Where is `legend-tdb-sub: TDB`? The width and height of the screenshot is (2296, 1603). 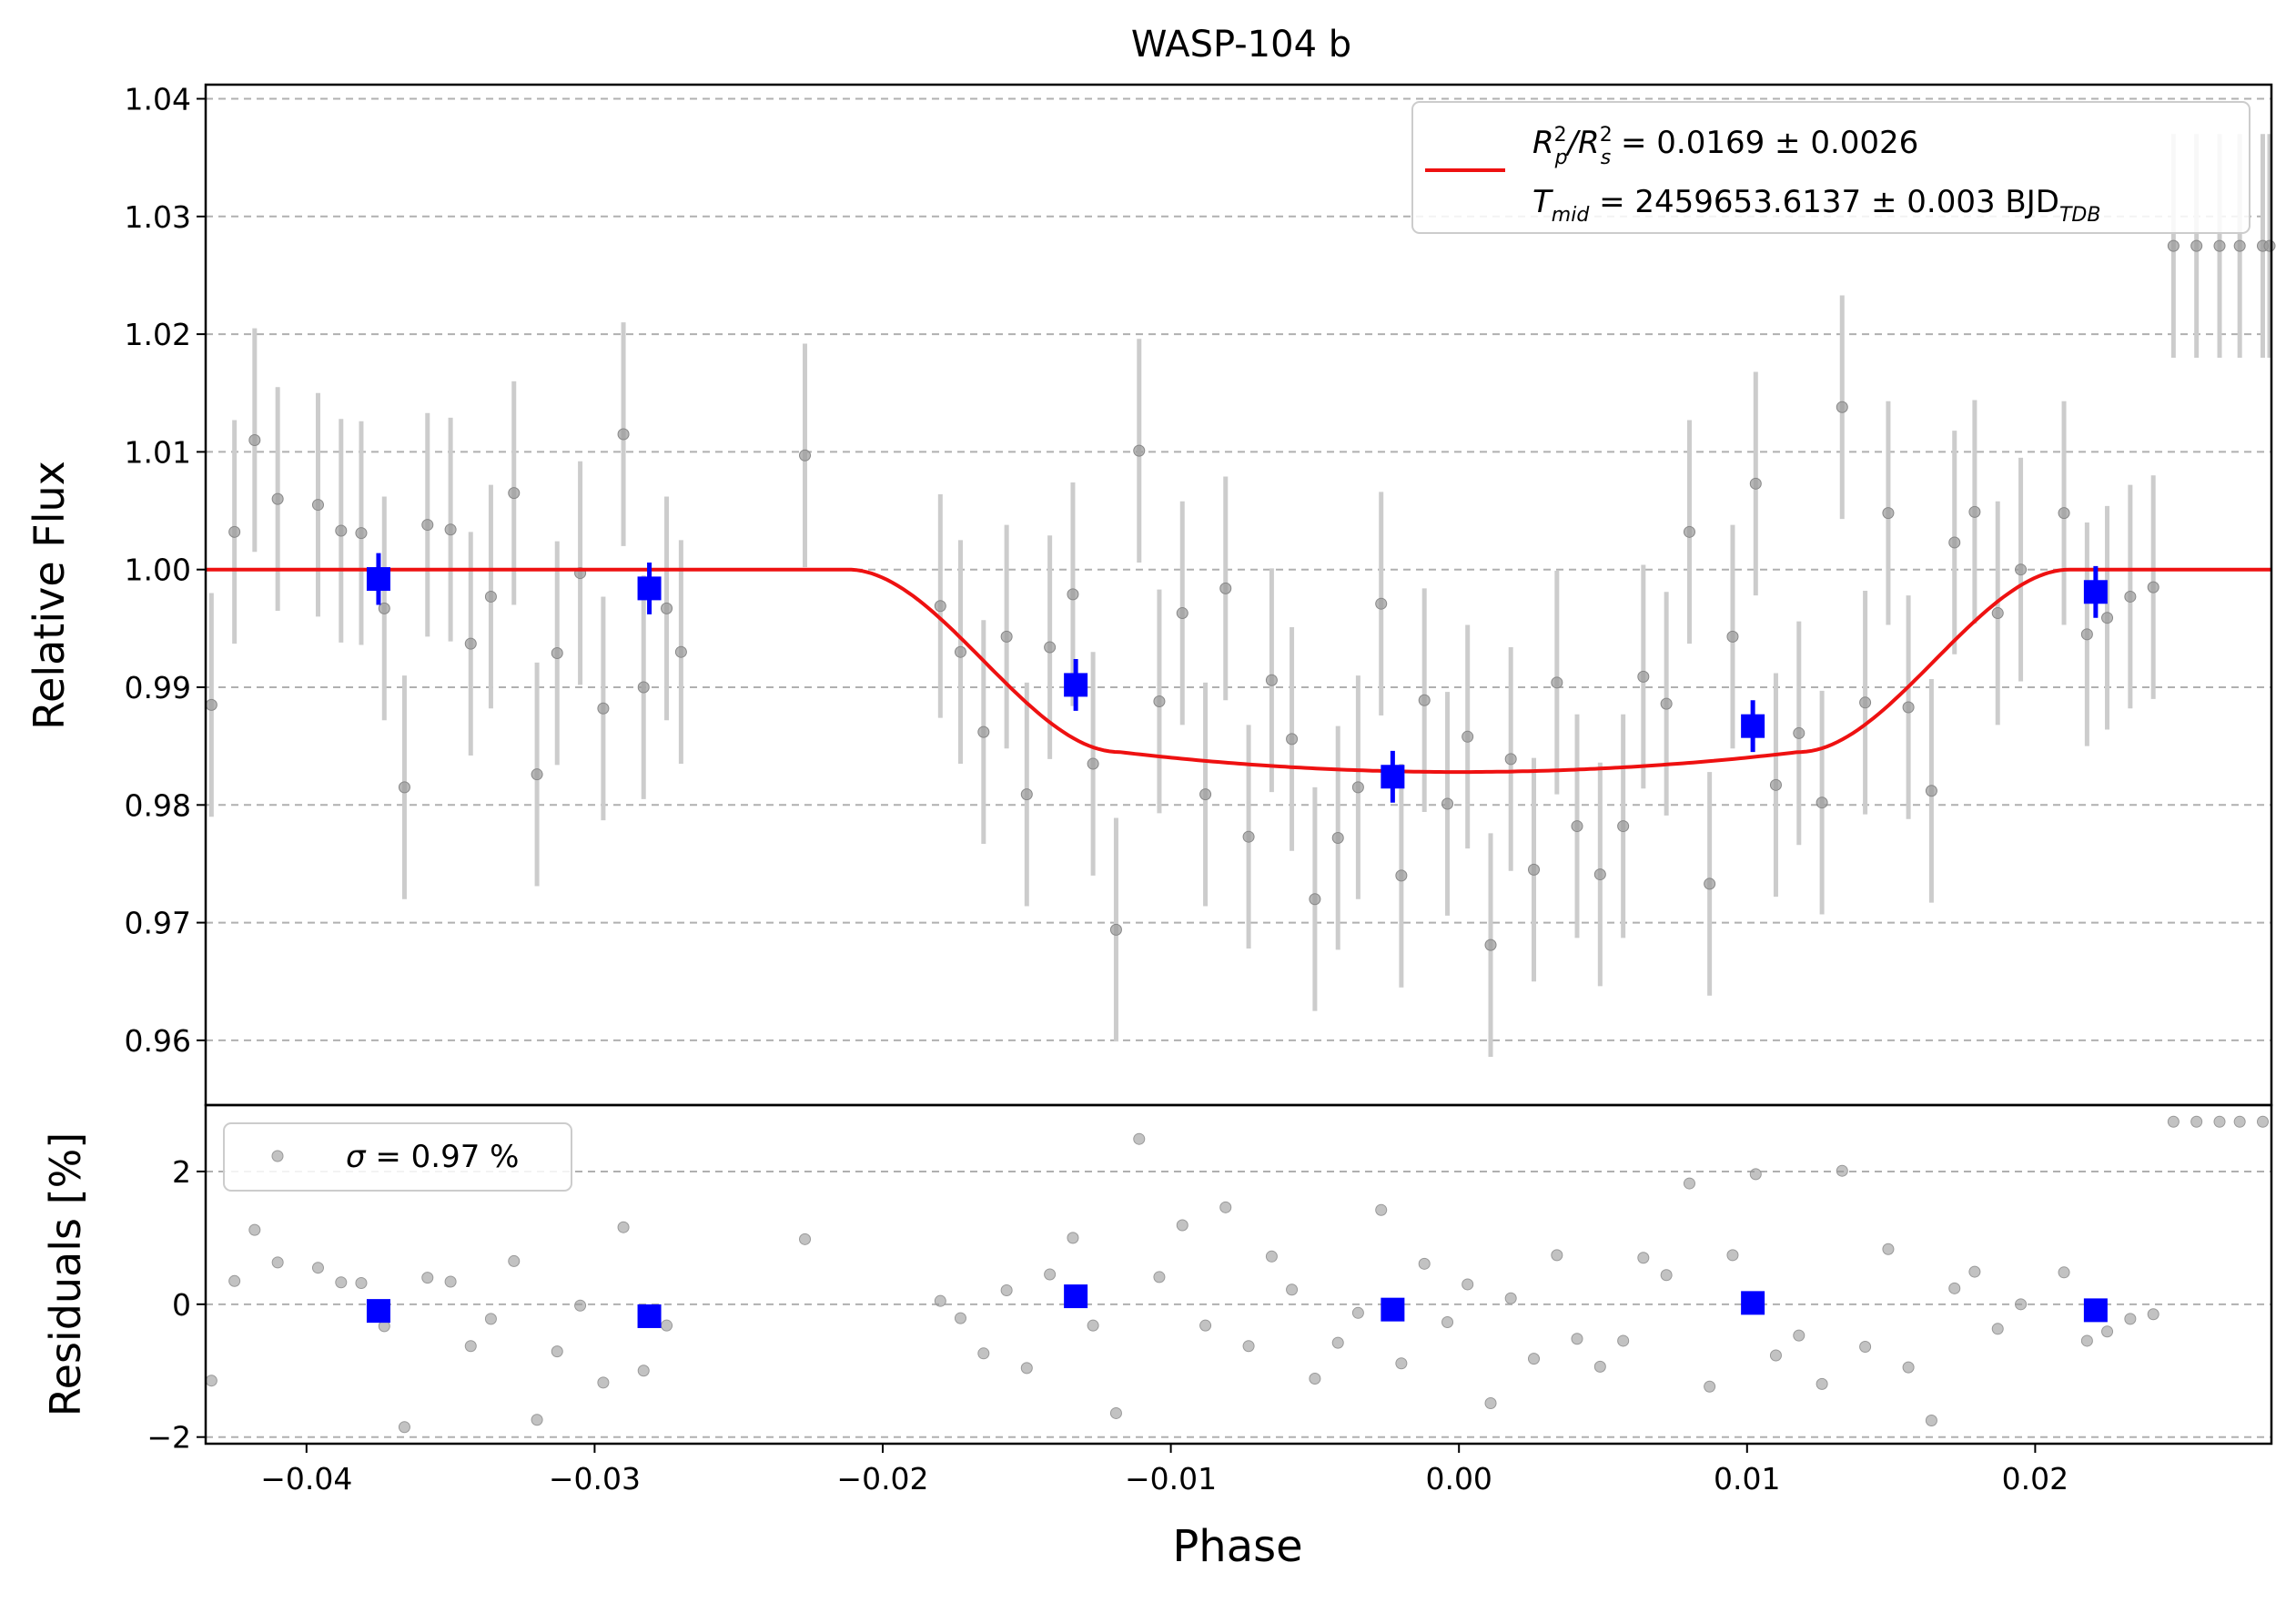
legend-tdb-sub: TDB is located at coordinates (2080, 215).